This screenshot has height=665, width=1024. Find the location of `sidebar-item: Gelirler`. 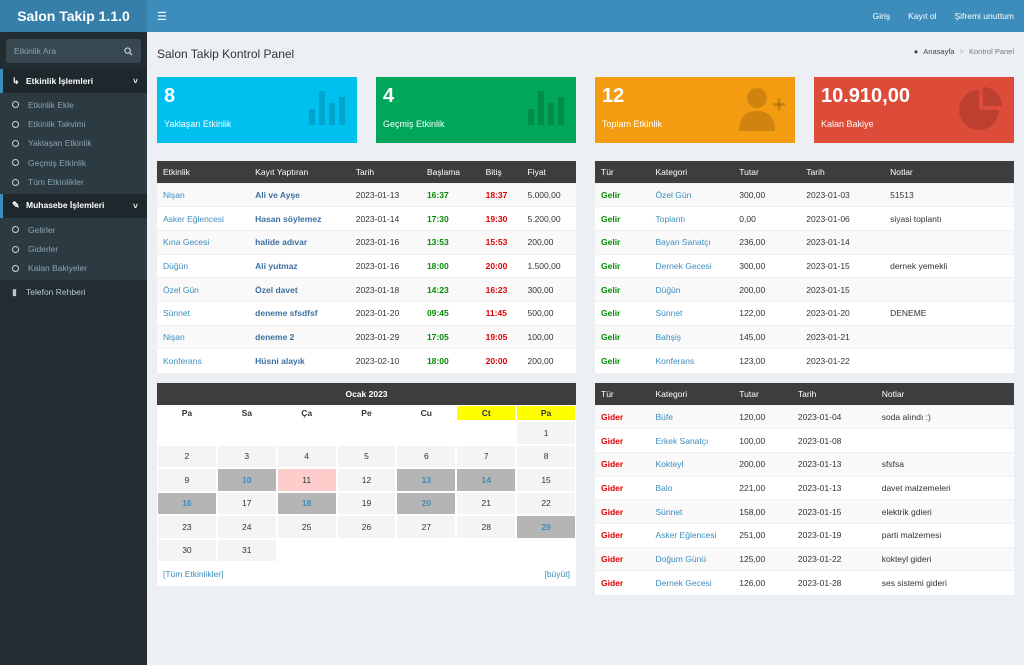

sidebar-item: Gelirler is located at coordinates (73, 229).